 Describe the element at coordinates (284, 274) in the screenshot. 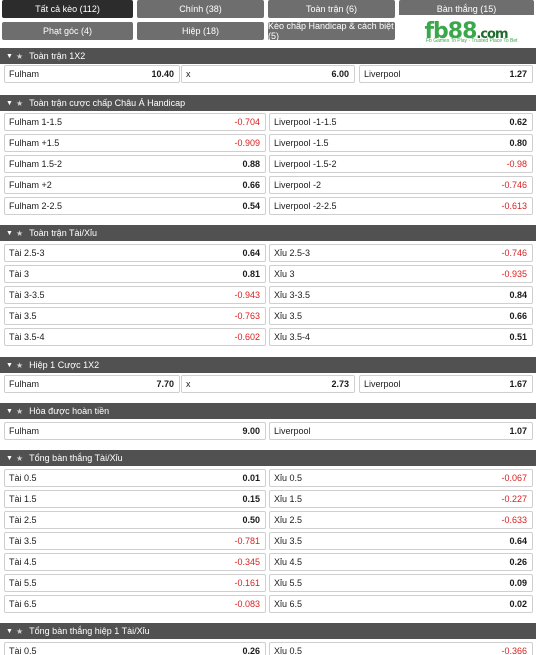

I see `selection-label: Xỉu 3` at that location.